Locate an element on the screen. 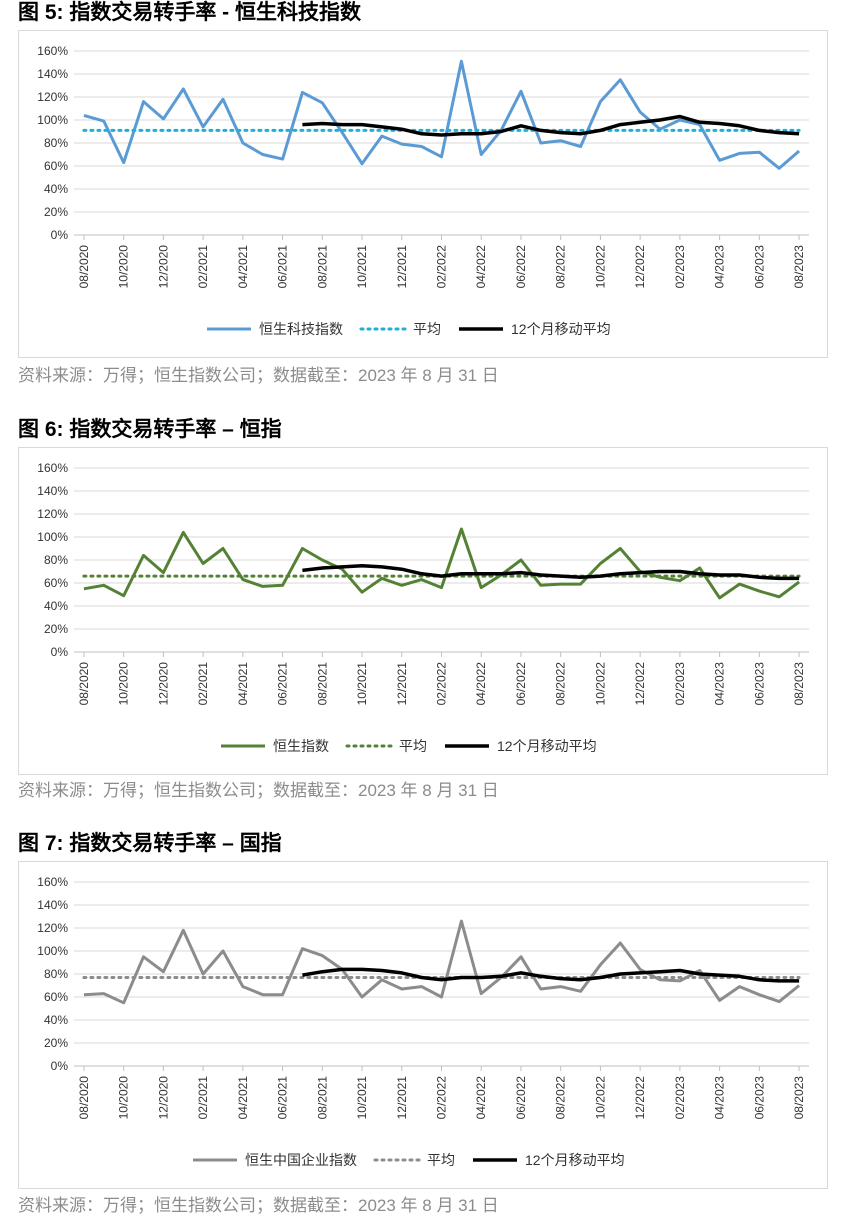  legend-label: 恒生科技指数 is located at coordinates (301, 329).